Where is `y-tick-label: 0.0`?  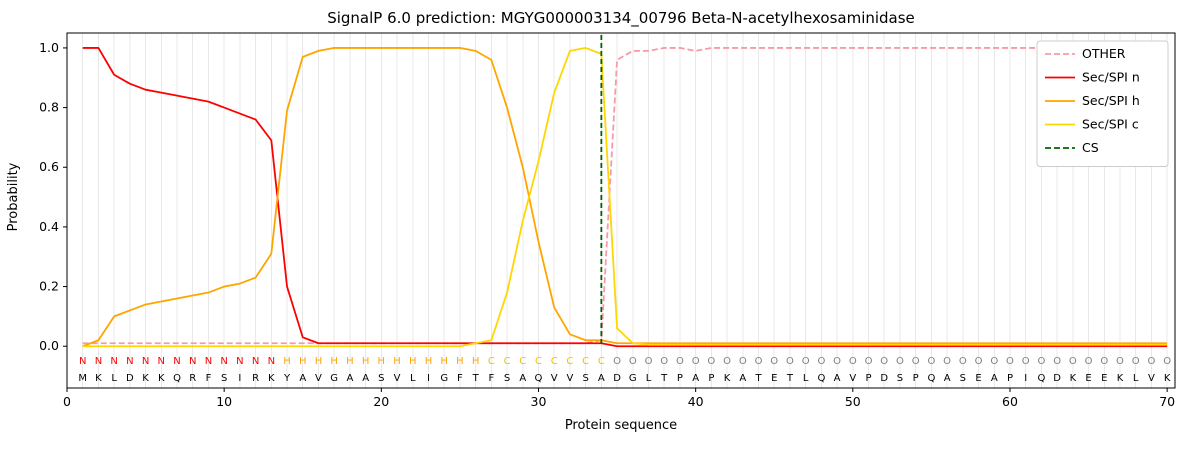
y-tick-label: 0.0 is located at coordinates (49, 345).